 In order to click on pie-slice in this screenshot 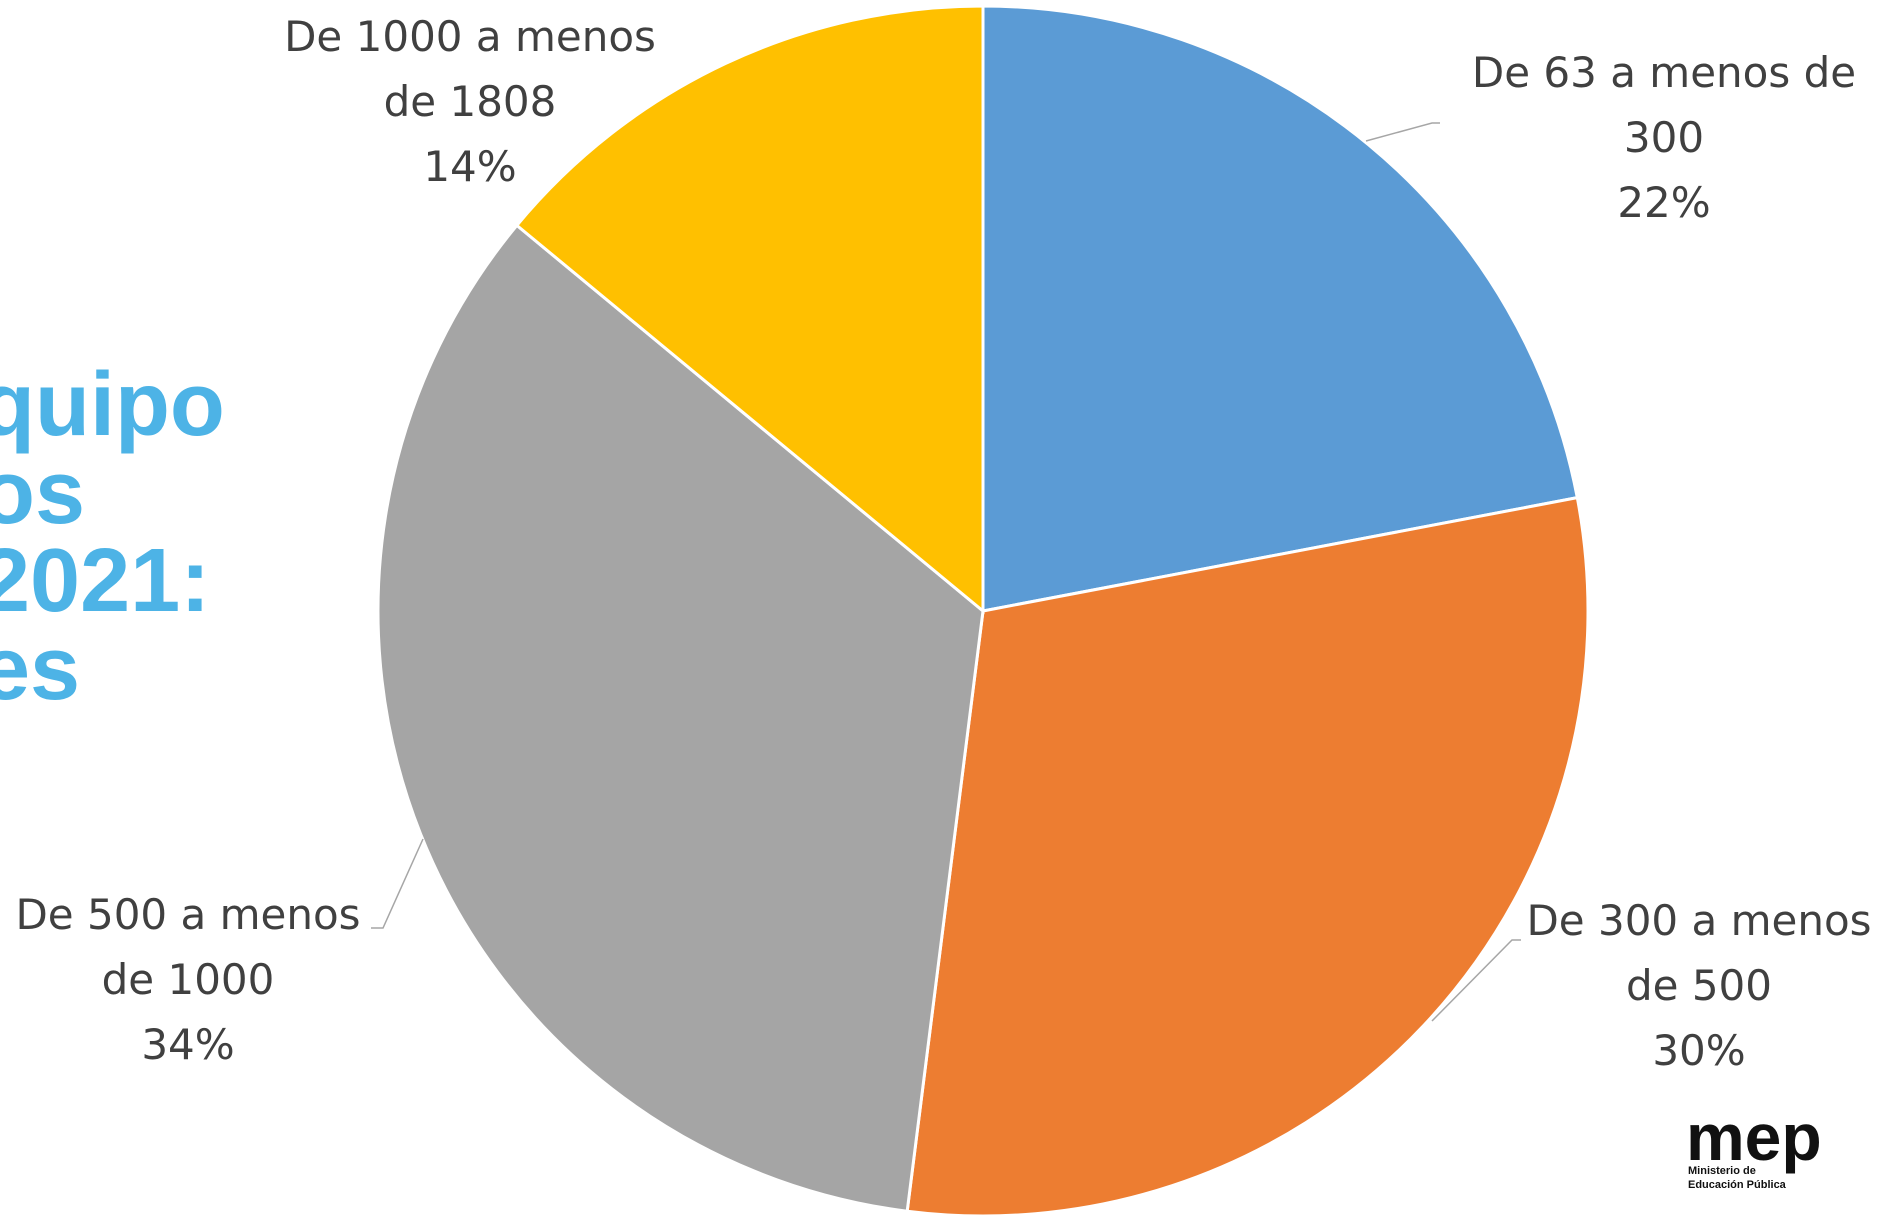, I will do `click(749, 309)`.